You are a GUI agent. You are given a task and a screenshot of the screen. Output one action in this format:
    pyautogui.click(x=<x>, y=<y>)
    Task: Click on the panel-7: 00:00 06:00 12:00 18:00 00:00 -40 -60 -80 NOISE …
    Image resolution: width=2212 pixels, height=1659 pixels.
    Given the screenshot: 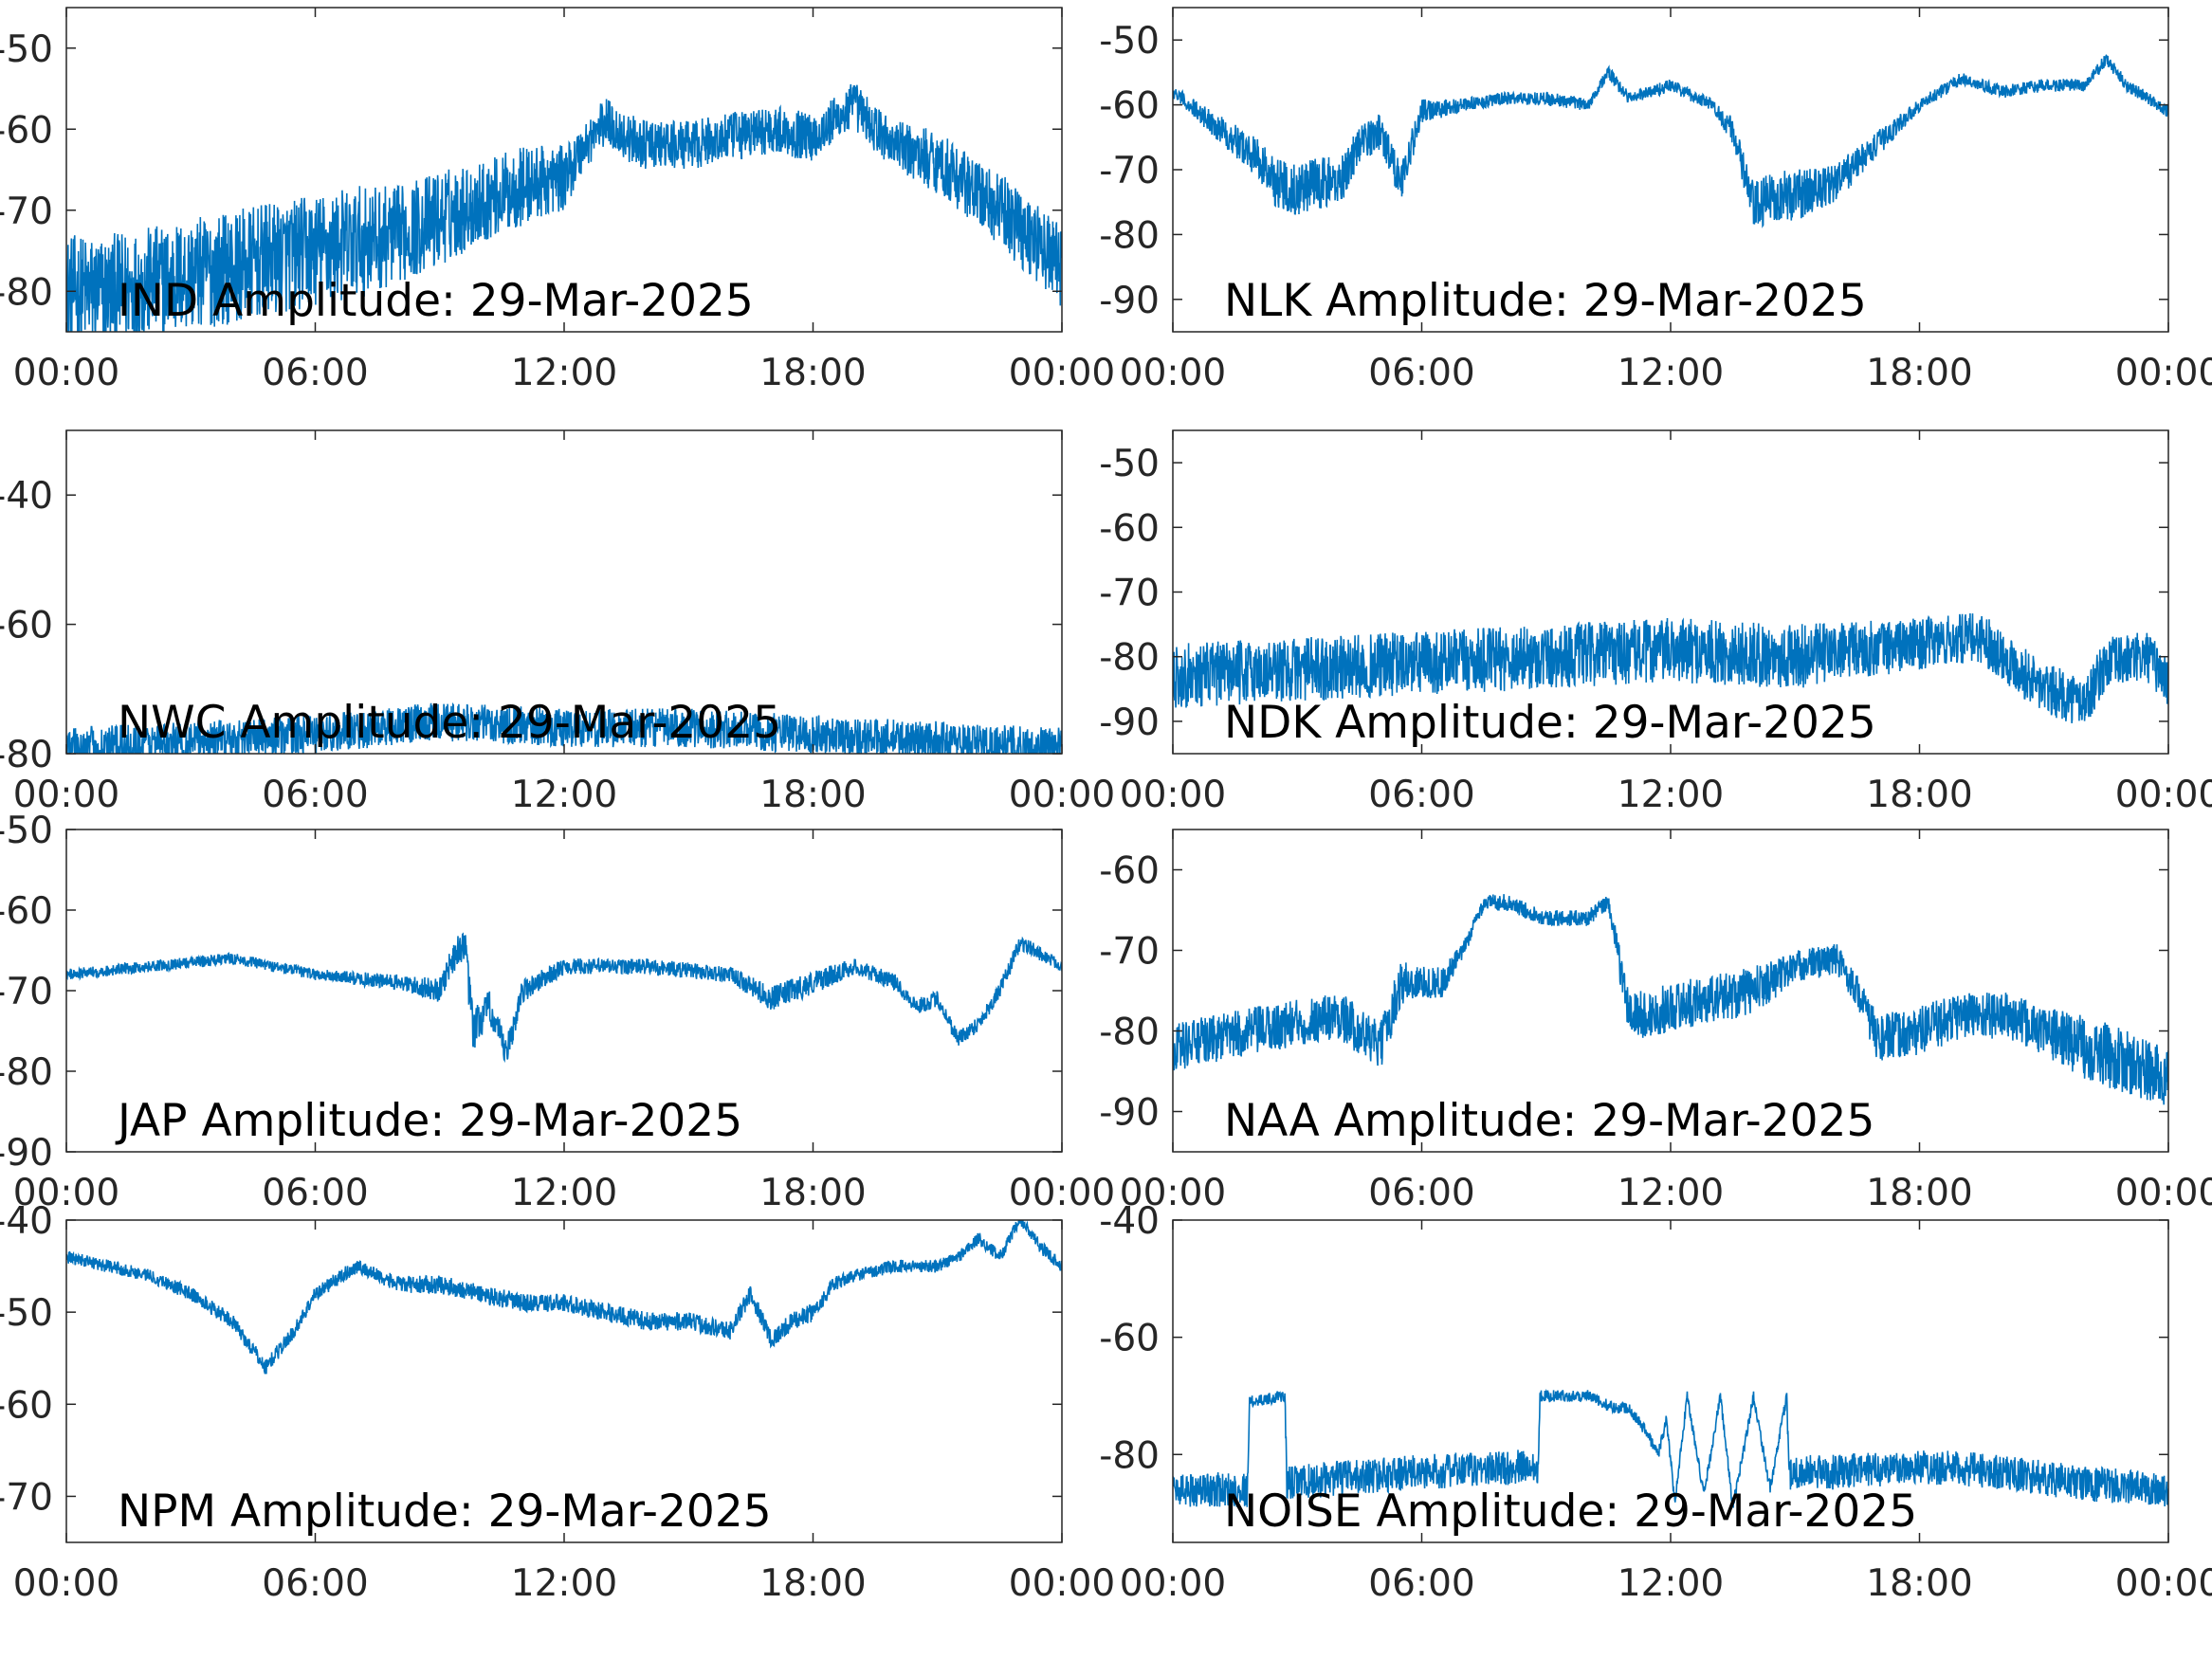 What is the action you would take?
    pyautogui.click(x=1655, y=1402)
    